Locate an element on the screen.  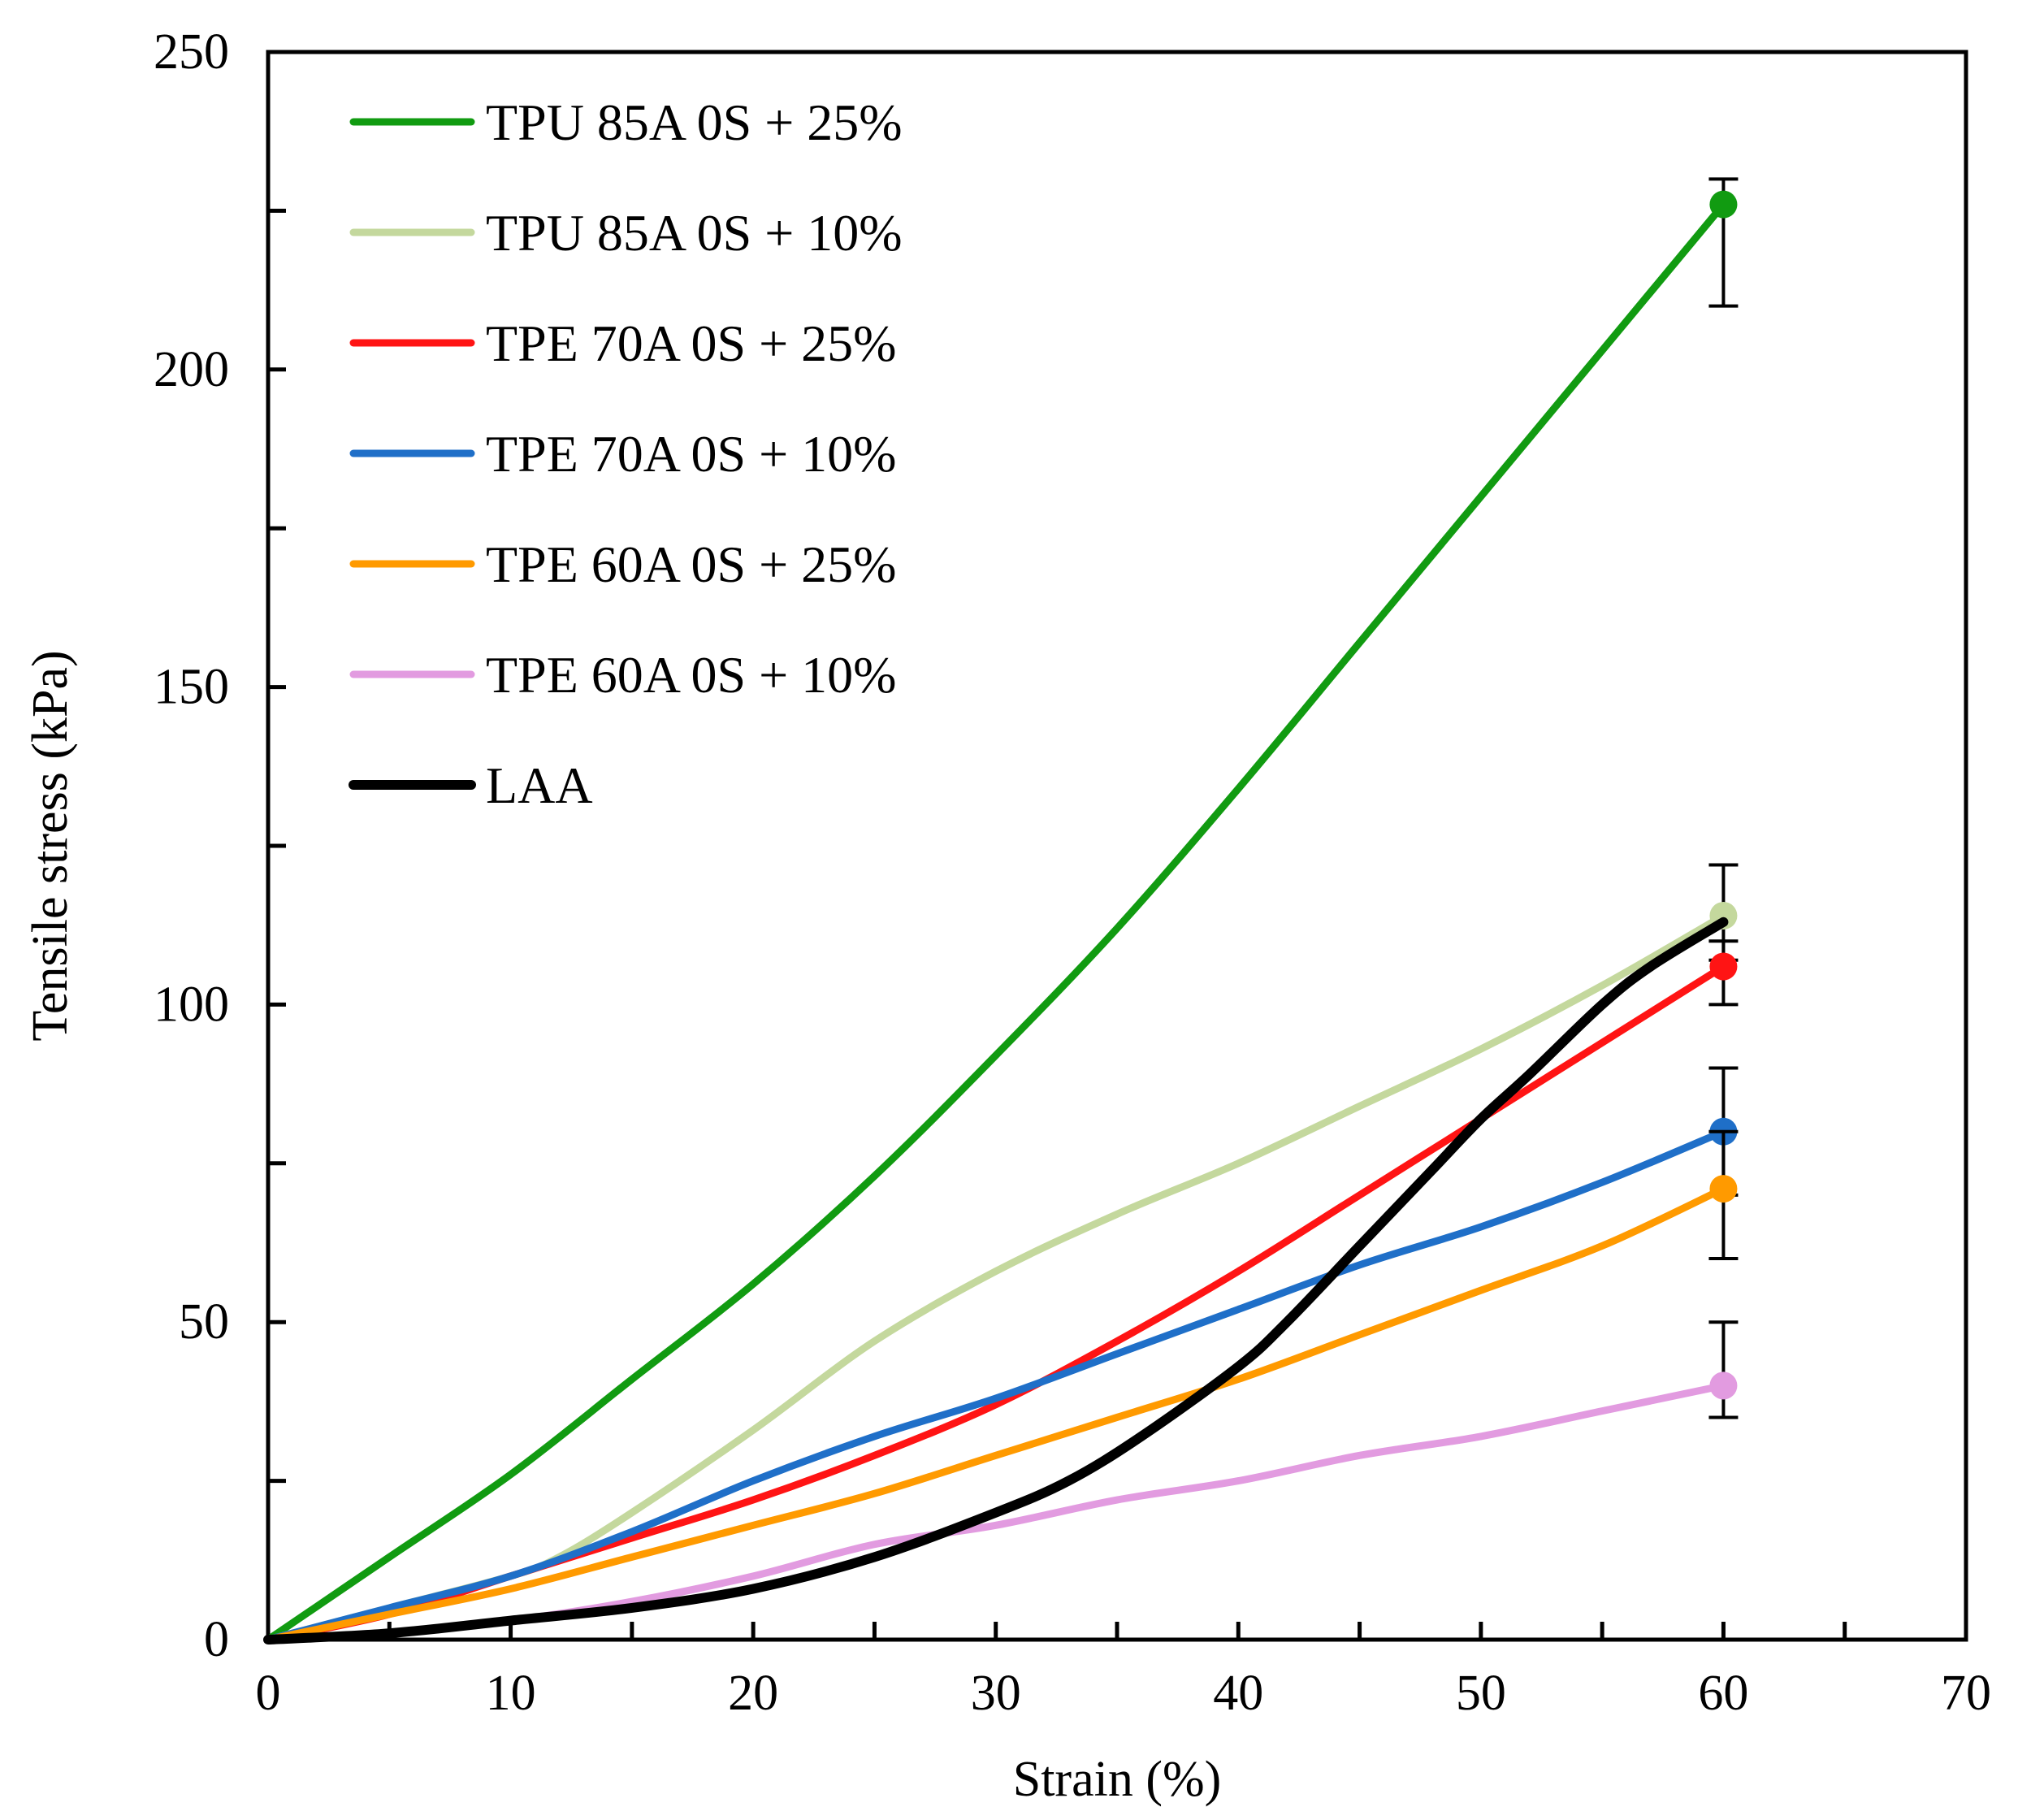
legend-label-tpu-85a-0s-10: TPU 85A 0S + 10% is located at coordinates (695, 233).